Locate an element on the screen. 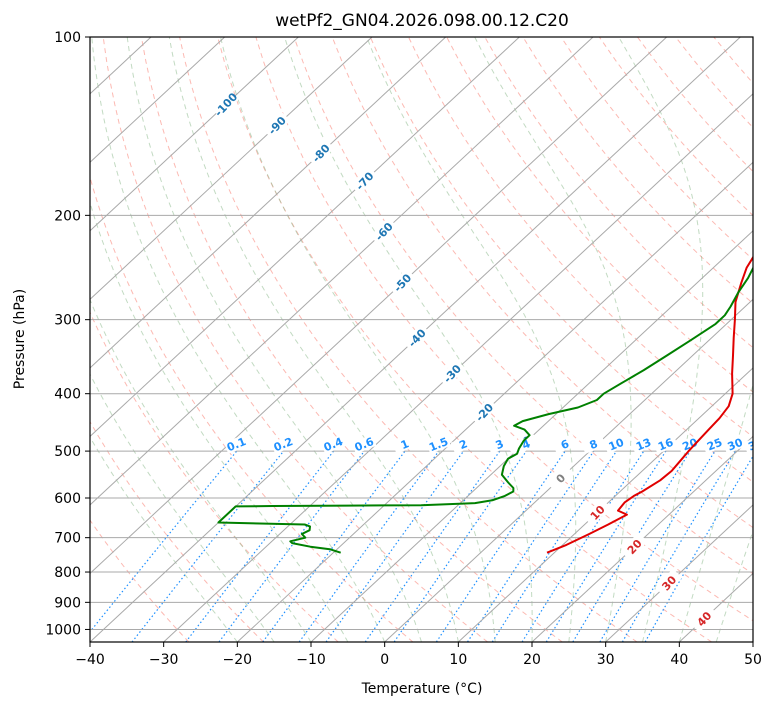 The image size is (775, 712). x-tick-label: 40 is located at coordinates (679, 660).